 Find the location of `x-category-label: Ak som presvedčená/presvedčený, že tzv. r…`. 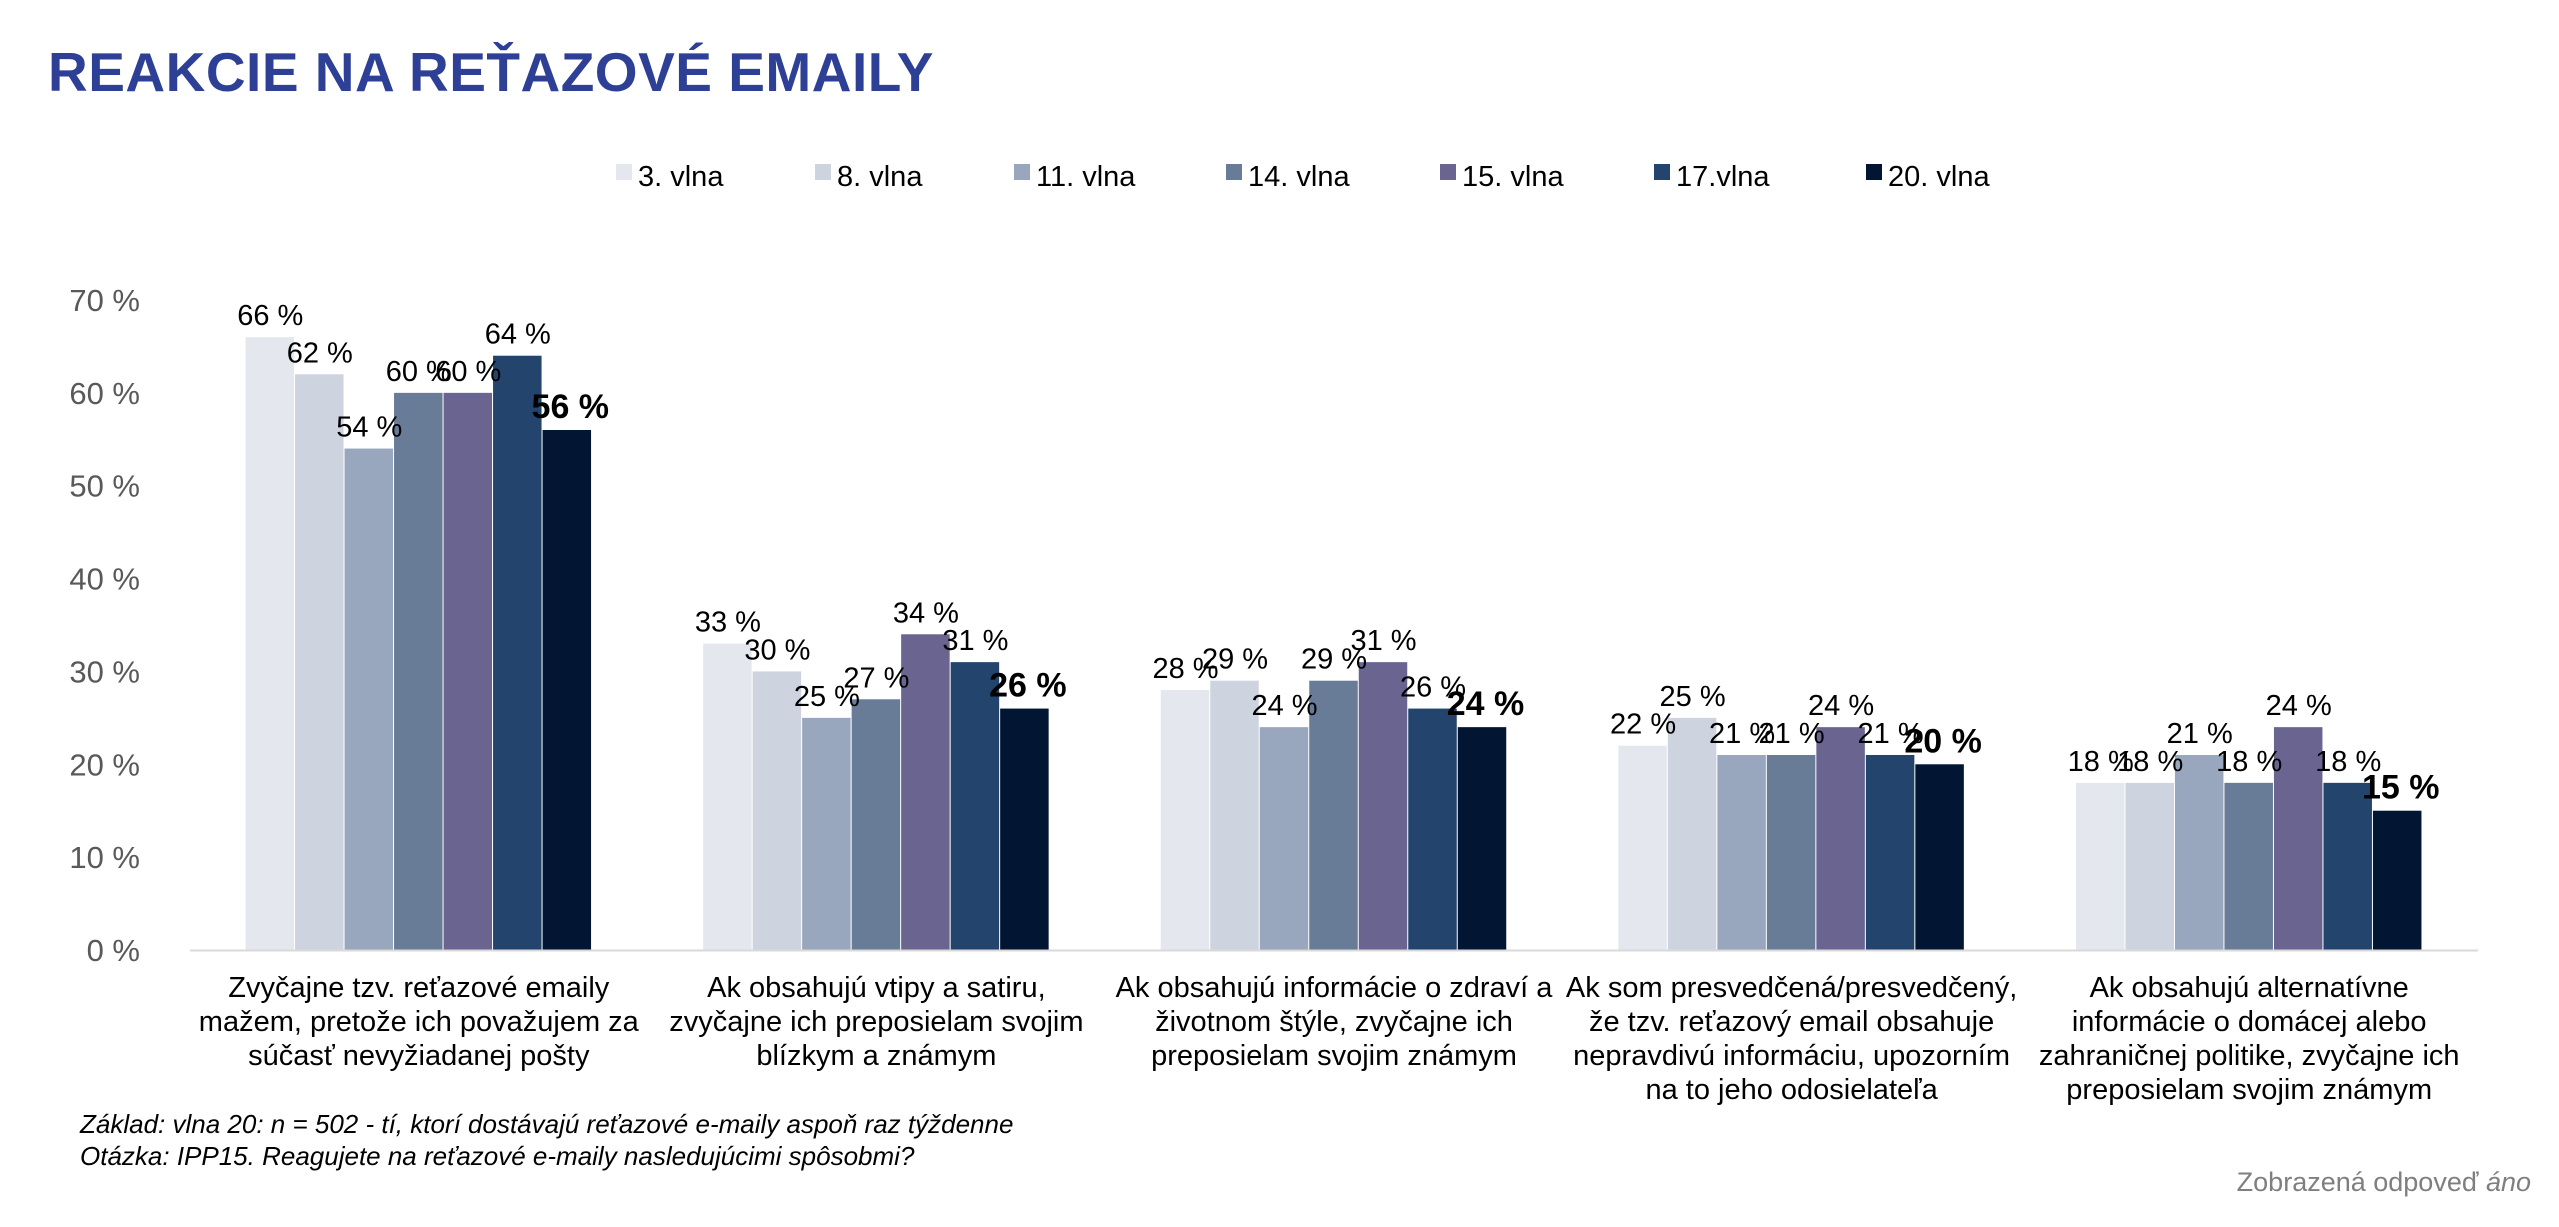

x-category-label: Ak som presvedčená/presvedčený, že tzv. r… is located at coordinates (1791, 1039).